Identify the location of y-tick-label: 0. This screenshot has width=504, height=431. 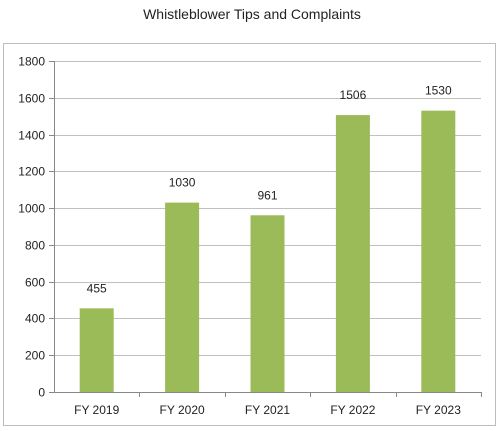
(41, 393).